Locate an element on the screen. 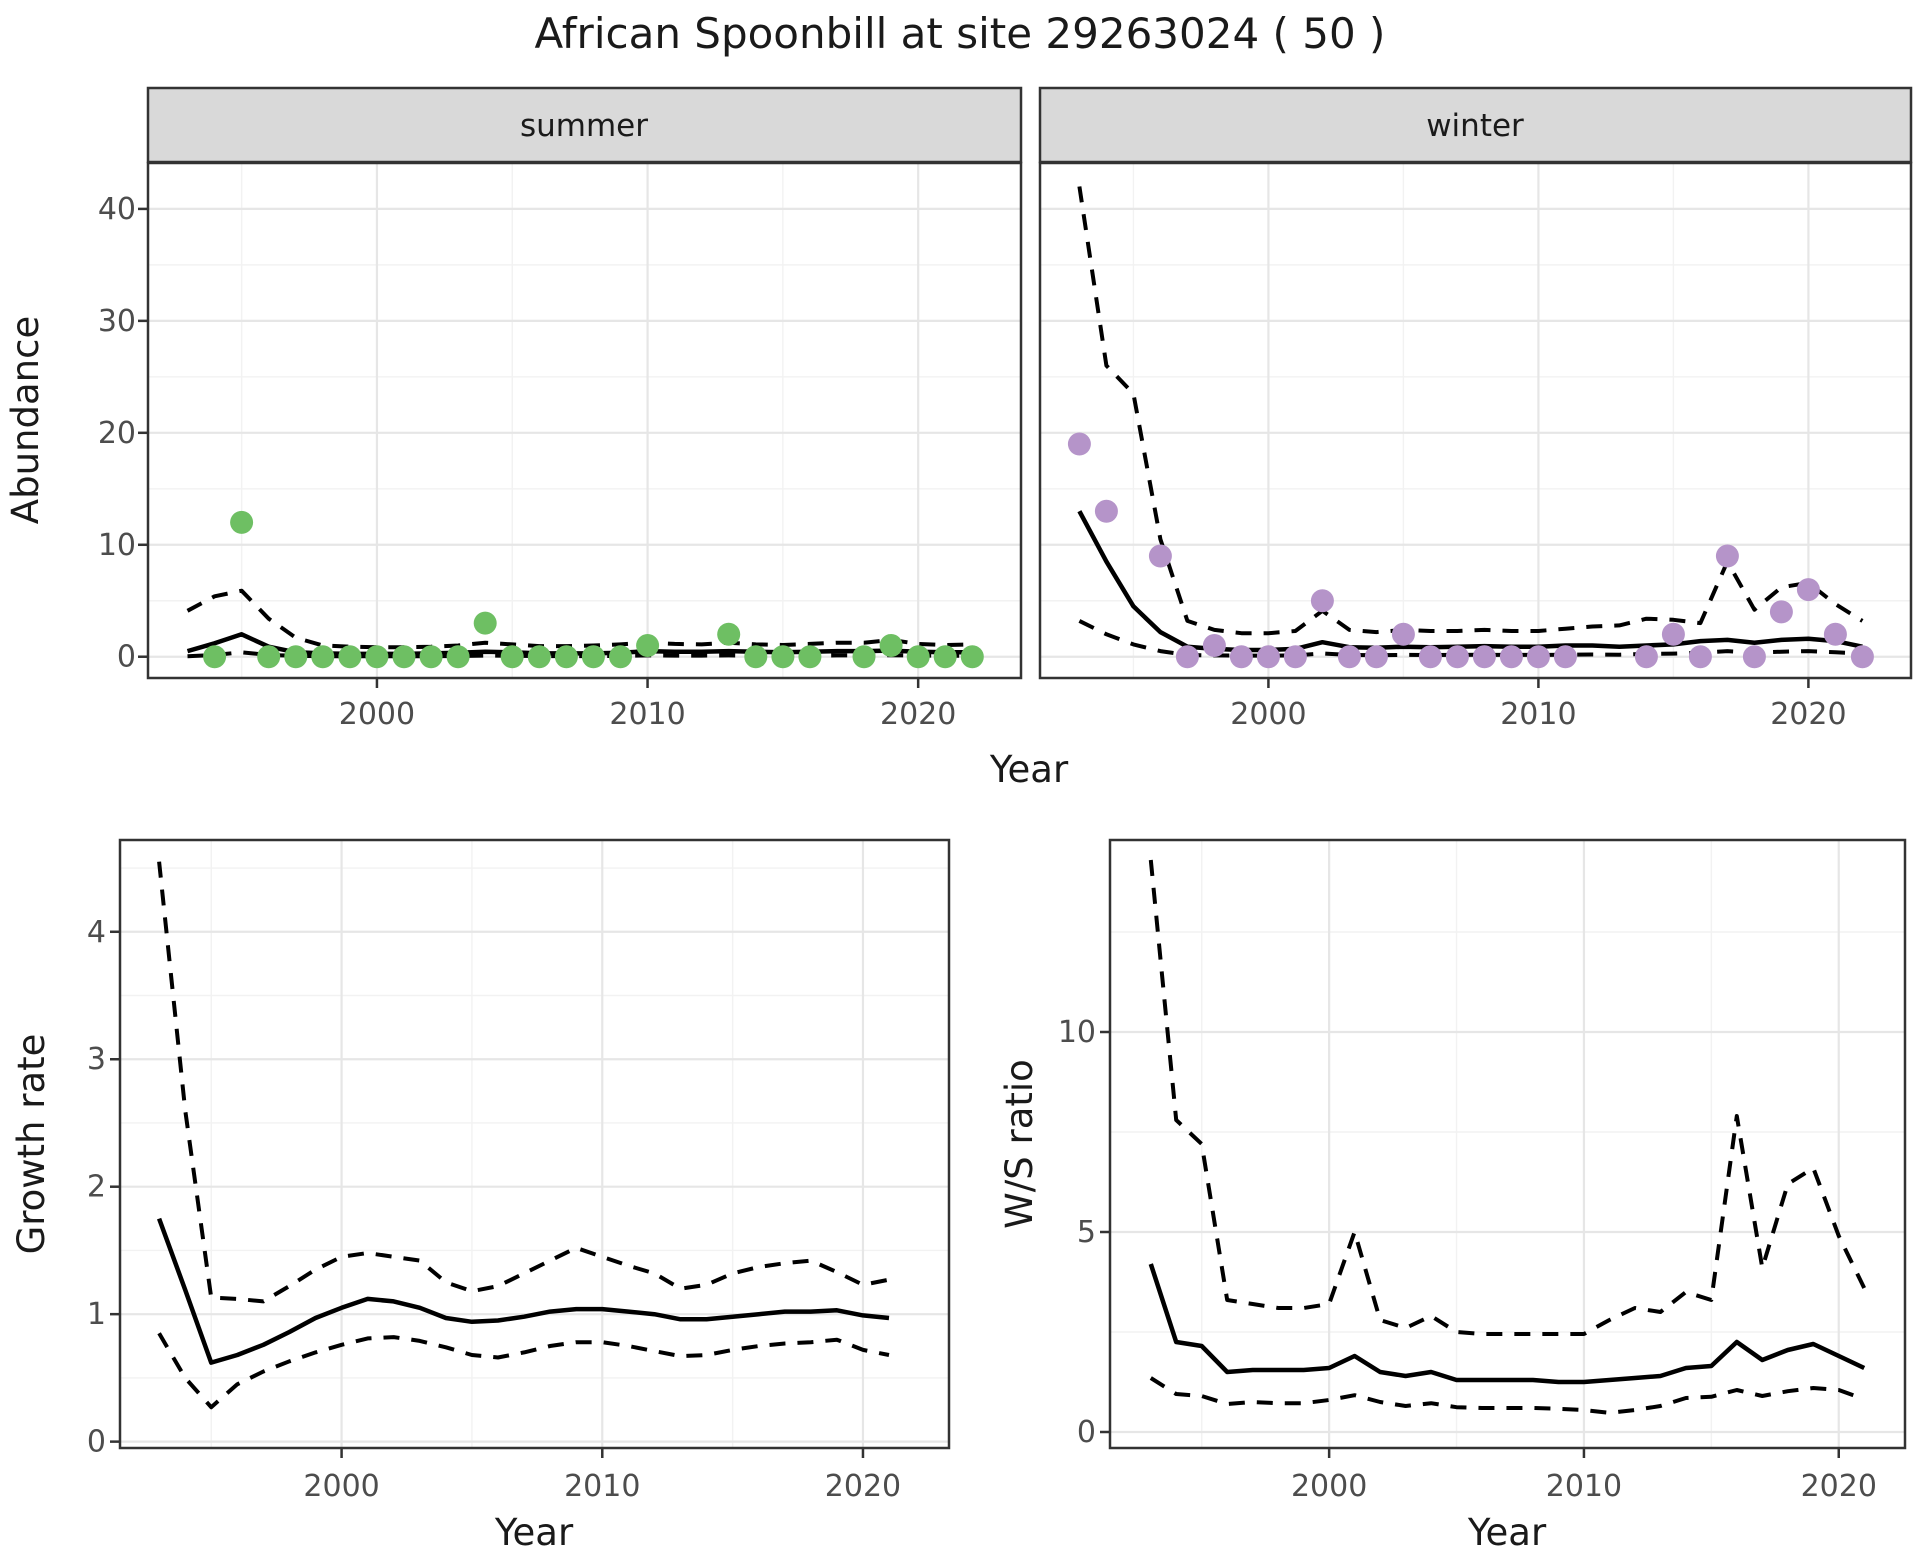 The height and width of the screenshot is (1560, 1920). facet-label-winter: winter is located at coordinates (1475, 126).